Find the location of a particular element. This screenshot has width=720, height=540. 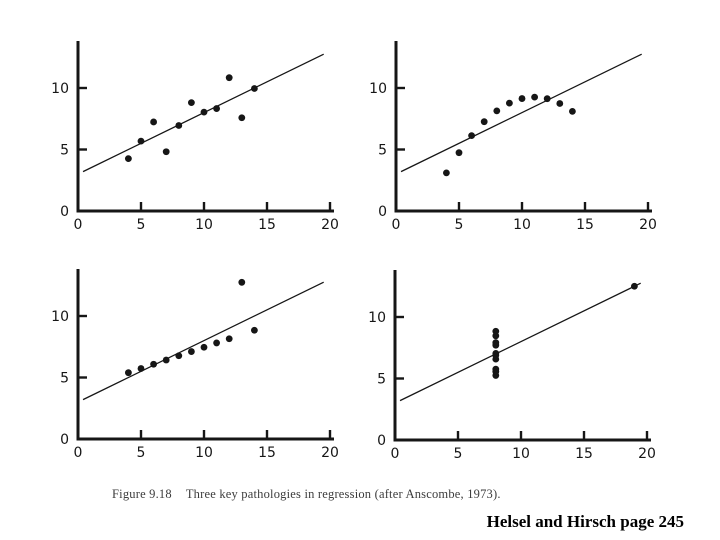

scatter-plot-bottom-left: 0 5 10 15 20 0 5 10 is located at coordinates (195, 365).